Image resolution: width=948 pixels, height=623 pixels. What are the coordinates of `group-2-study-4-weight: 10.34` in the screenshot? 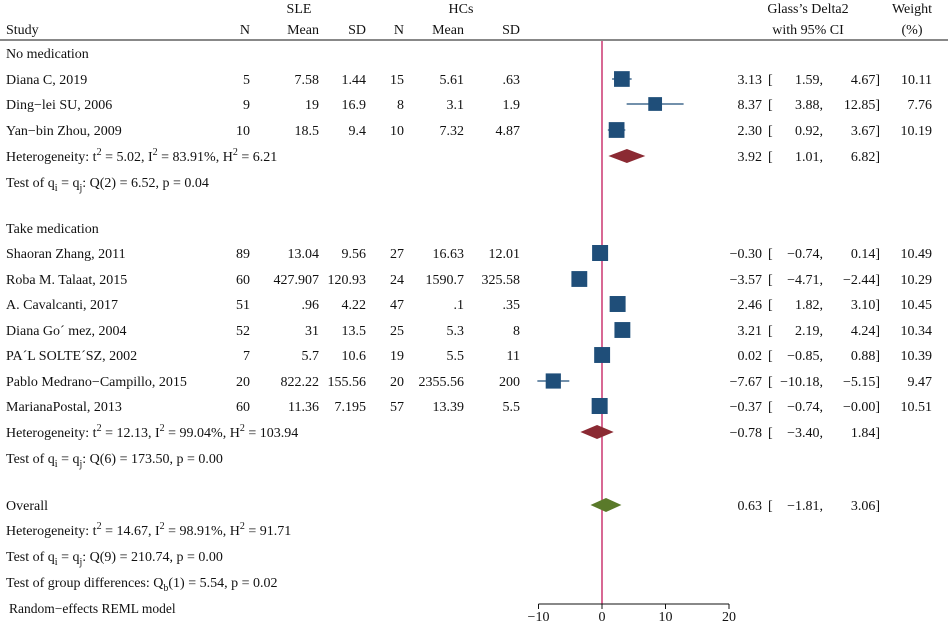 It's located at (917, 331).